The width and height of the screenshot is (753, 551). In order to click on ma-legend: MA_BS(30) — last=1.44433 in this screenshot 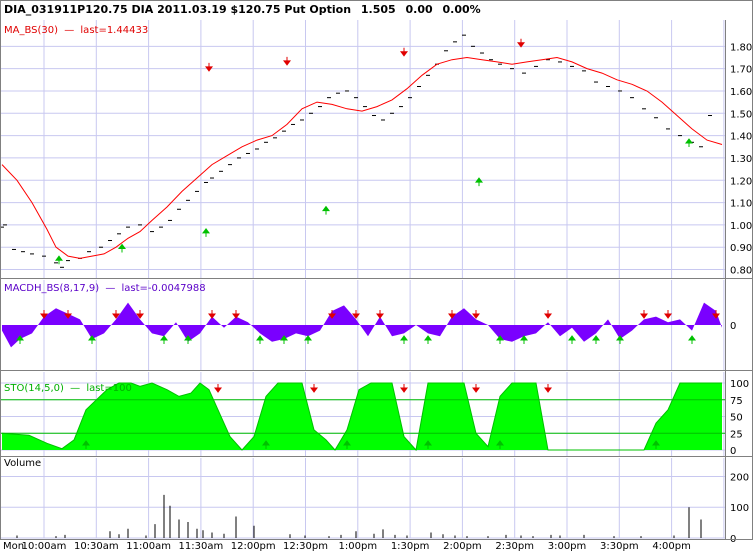, I will do `click(76, 30)`.